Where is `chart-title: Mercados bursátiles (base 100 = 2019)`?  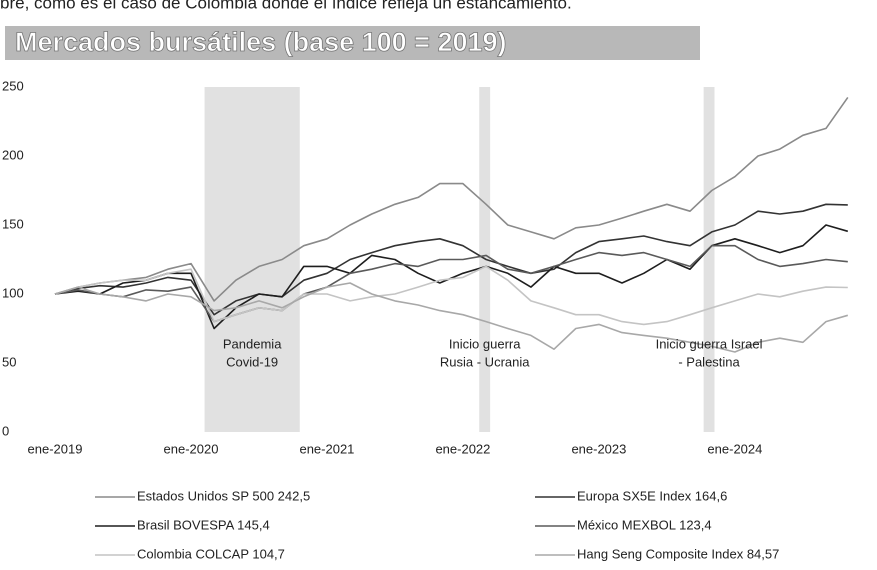
chart-title: Mercados bursátiles (base 100 = 2019) is located at coordinates (261, 42).